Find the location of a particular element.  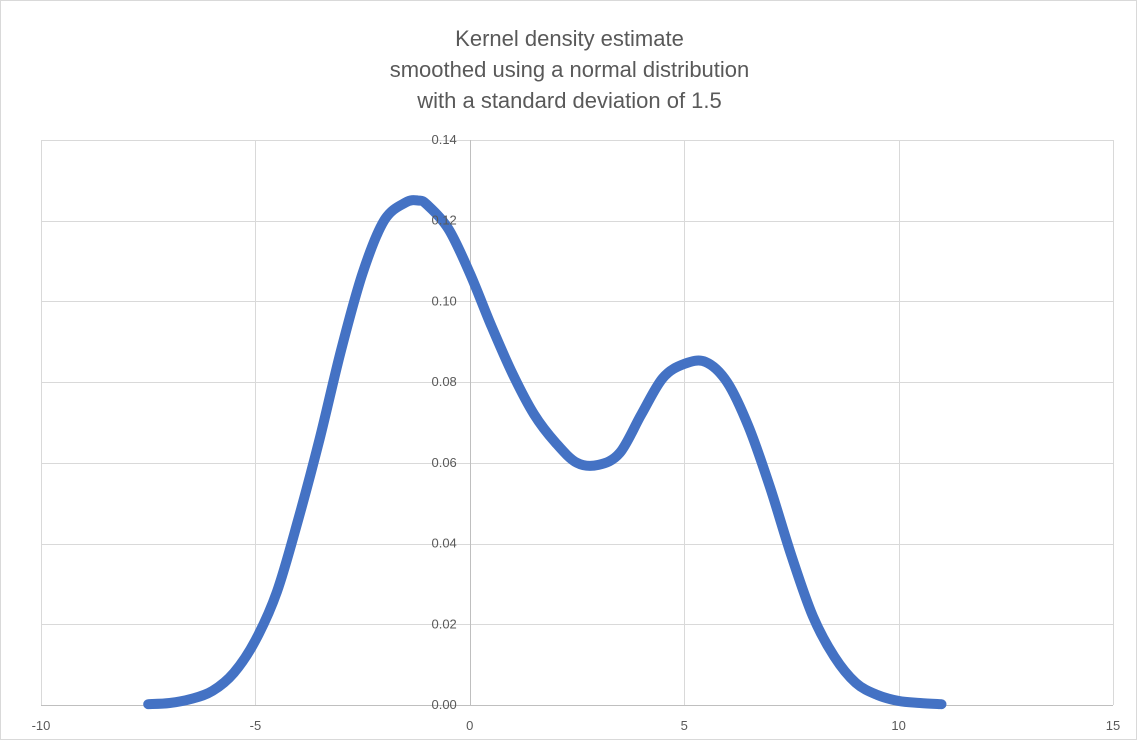

x-tick-label-2: 0 is located at coordinates (469, 725).